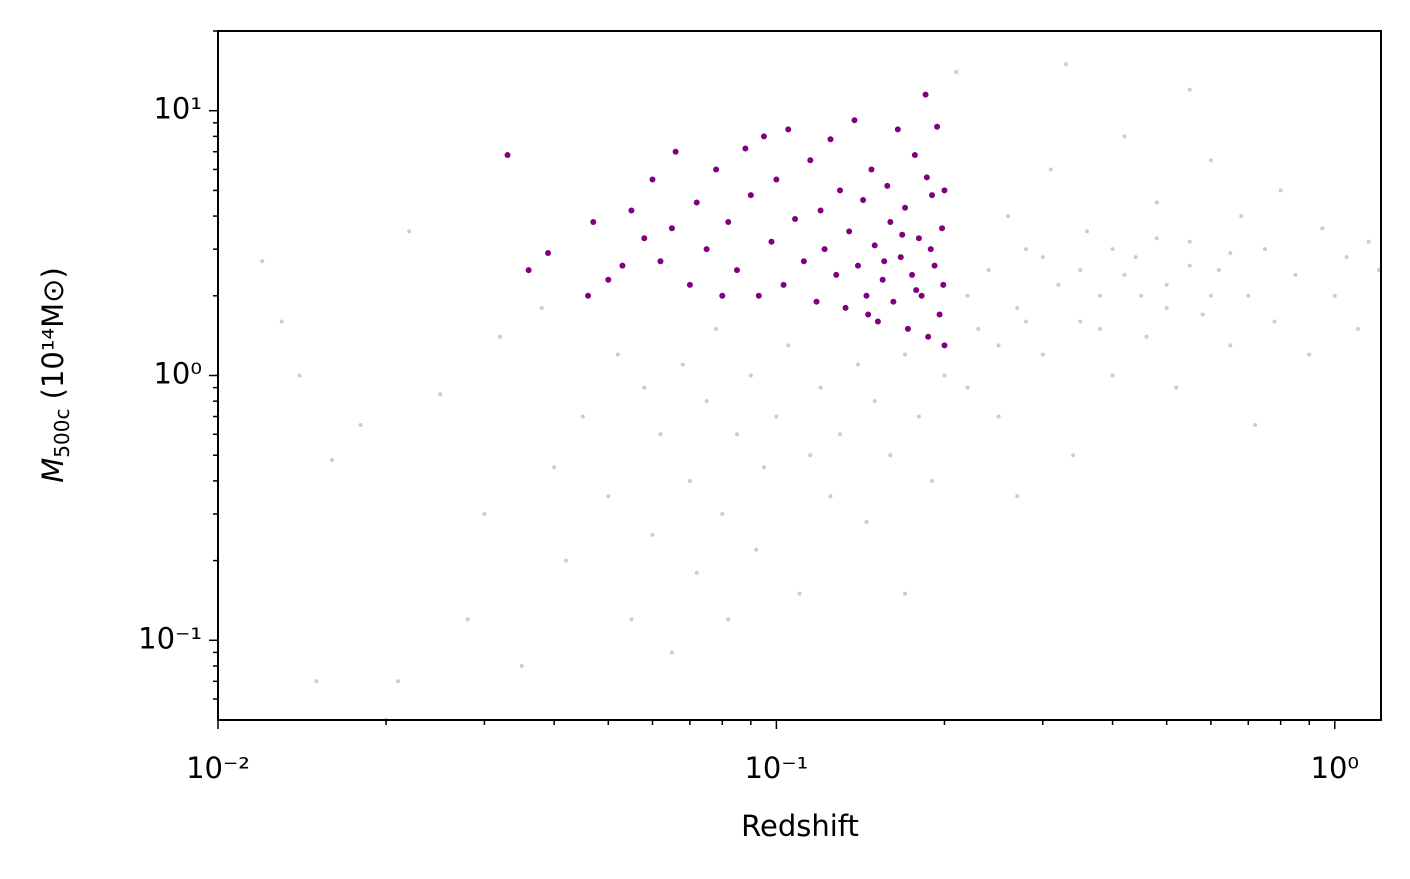 The height and width of the screenshot is (879, 1410). What do you see at coordinates (170, 638) in the screenshot?
I see `y-tick-label: 10⁻¹` at bounding box center [170, 638].